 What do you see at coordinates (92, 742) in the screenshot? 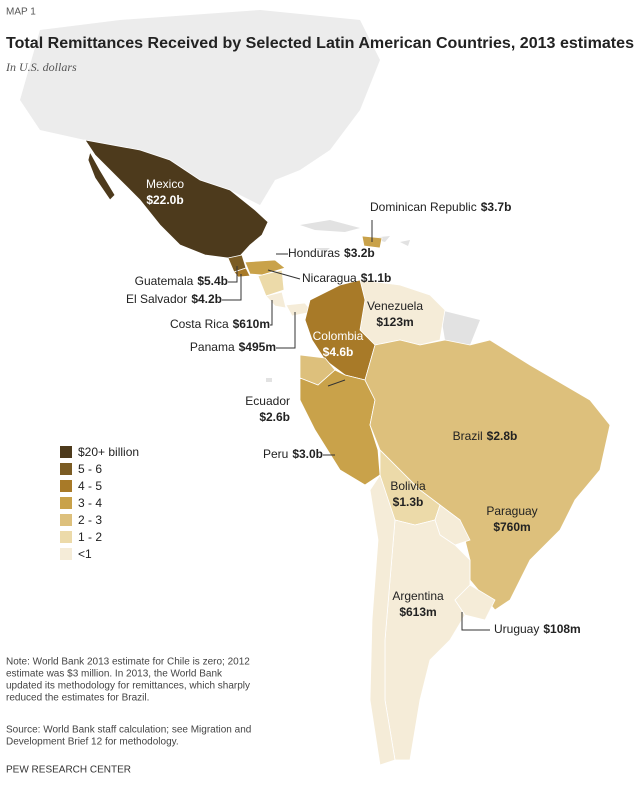
I see `source: Development Brief 12 for methodology.` at bounding box center [92, 742].